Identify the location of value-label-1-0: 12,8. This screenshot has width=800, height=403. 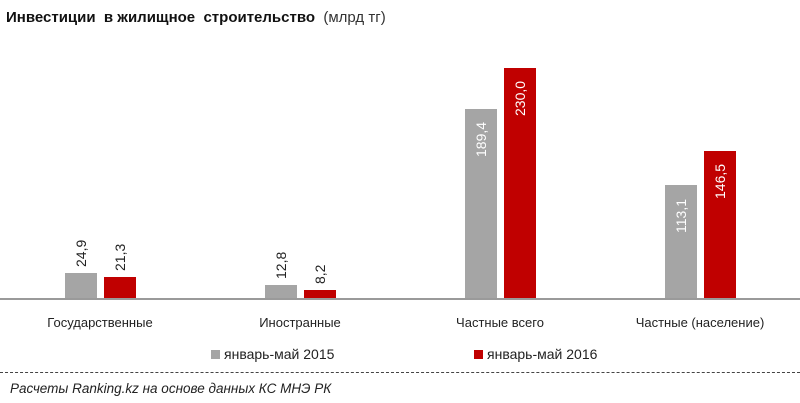
(281, 265).